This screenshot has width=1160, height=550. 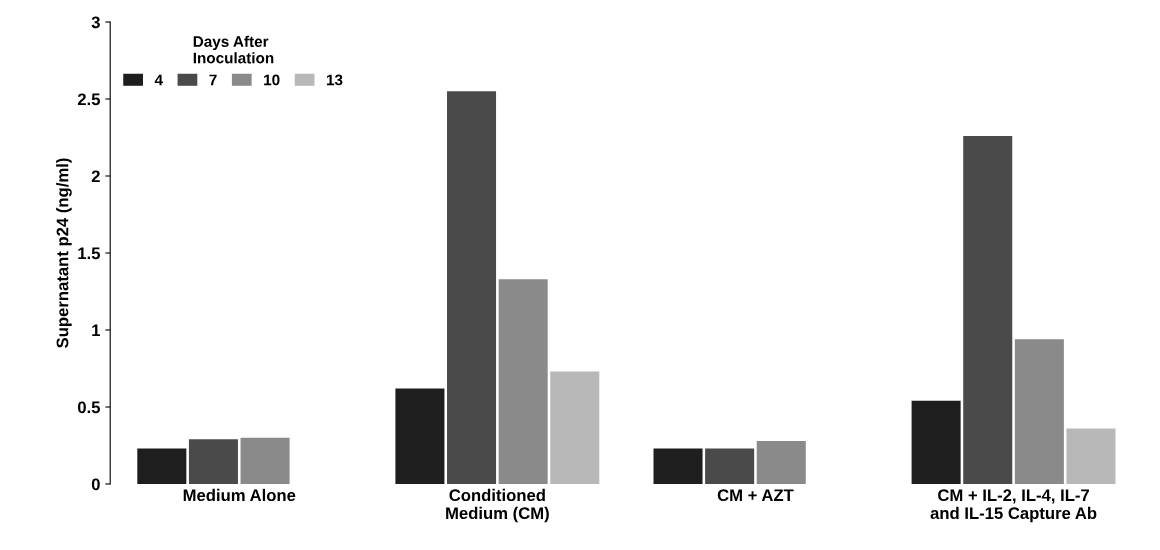 What do you see at coordinates (95, 22) in the screenshot?
I see `y-tick-label: 3` at bounding box center [95, 22].